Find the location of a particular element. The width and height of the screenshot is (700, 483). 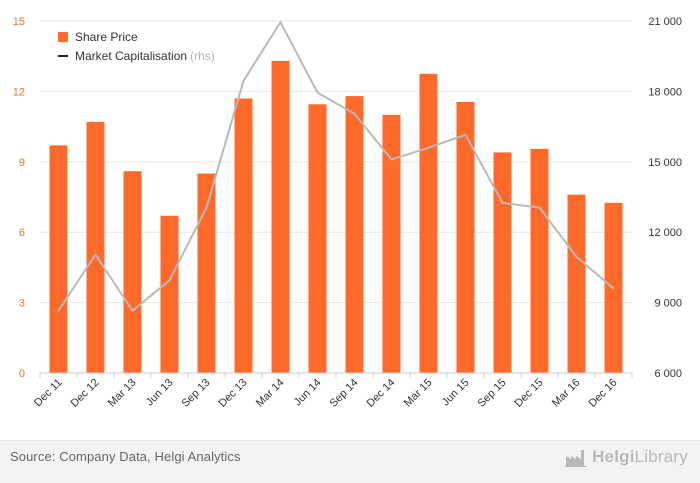

x-tick-label-jun-15: Jun 15 is located at coordinates (456, 393).